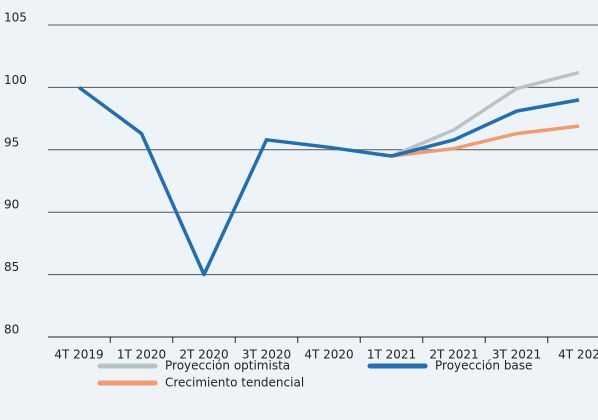  What do you see at coordinates (11, 330) in the screenshot?
I see `y-tick-label: 80` at bounding box center [11, 330].